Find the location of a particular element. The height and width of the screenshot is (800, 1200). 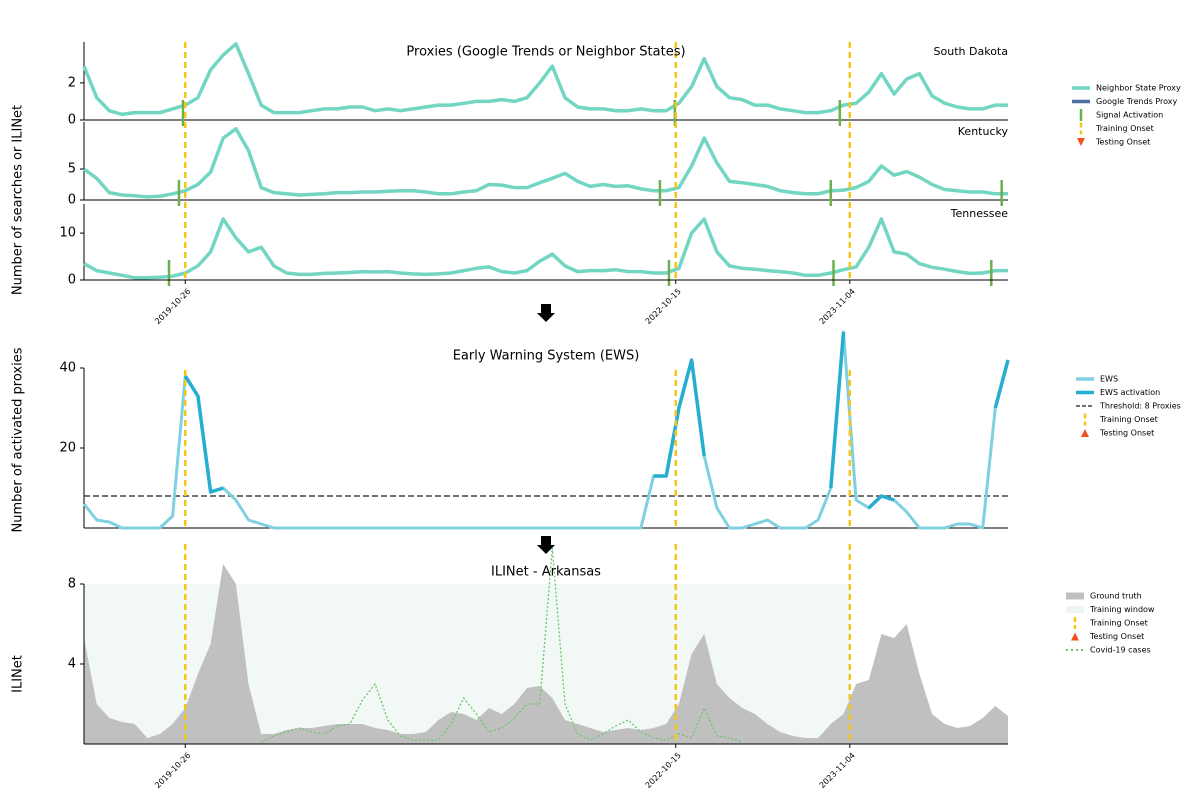

legend-label: Signal Activation is located at coordinates (1129, 115).